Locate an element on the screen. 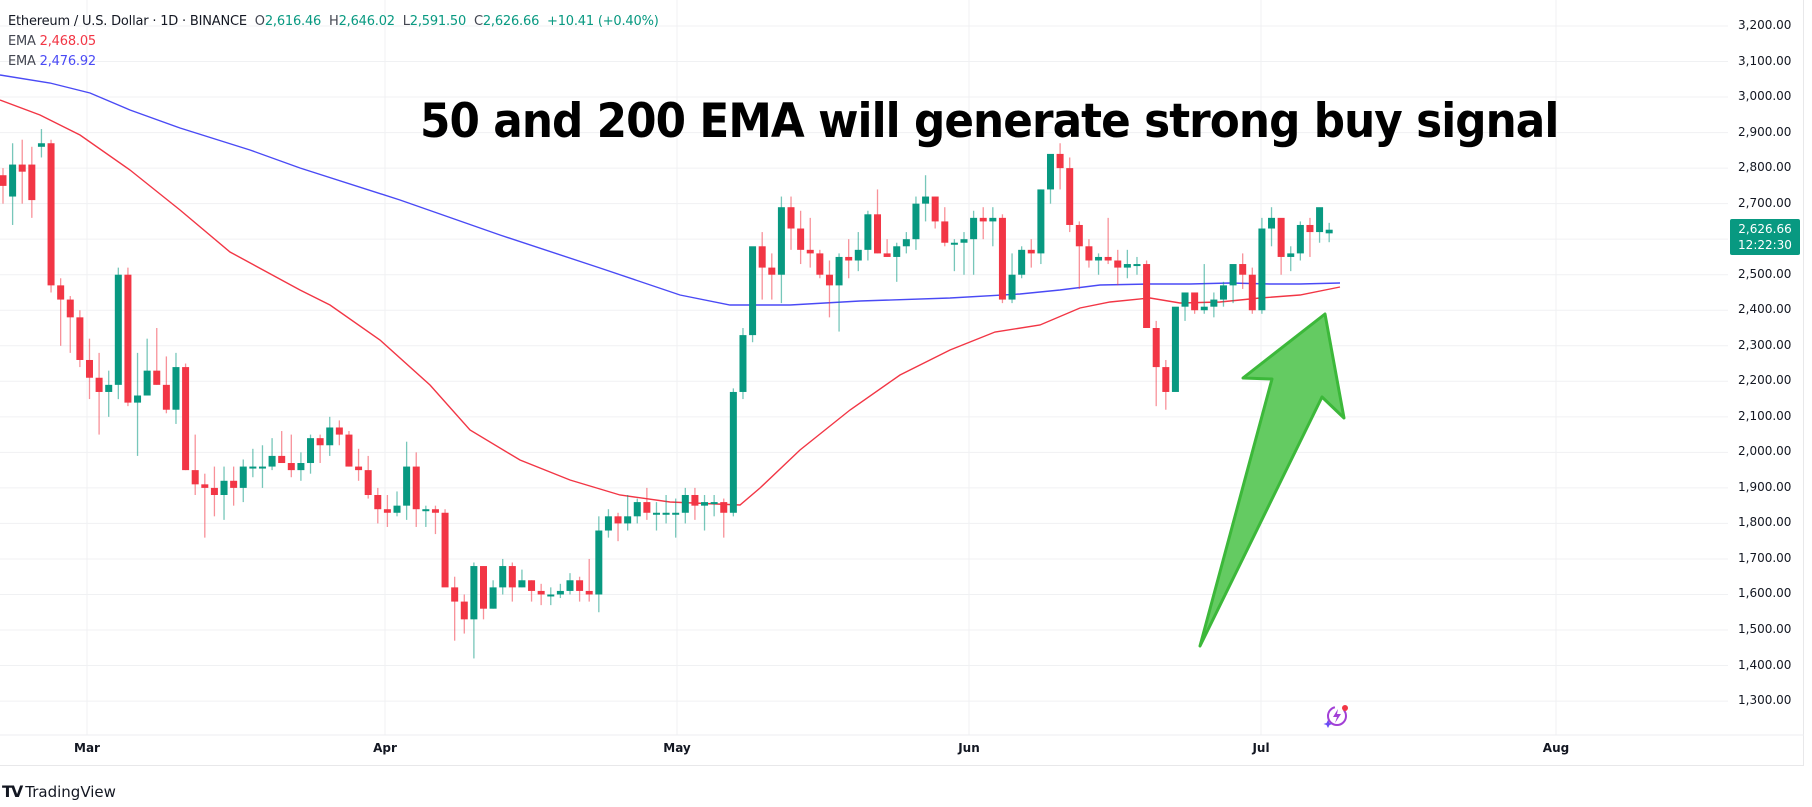 This screenshot has width=1812, height=807. ema50-legend-row: EMA 2,468.05 is located at coordinates (333, 42).